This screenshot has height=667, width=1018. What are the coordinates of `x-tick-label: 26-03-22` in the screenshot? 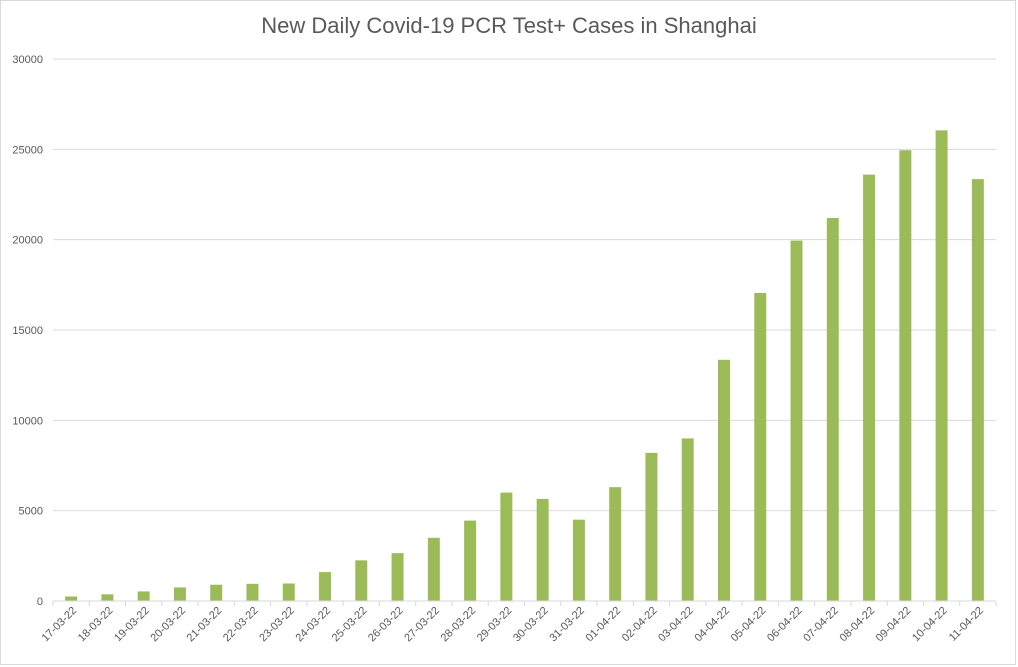 It's located at (386, 625).